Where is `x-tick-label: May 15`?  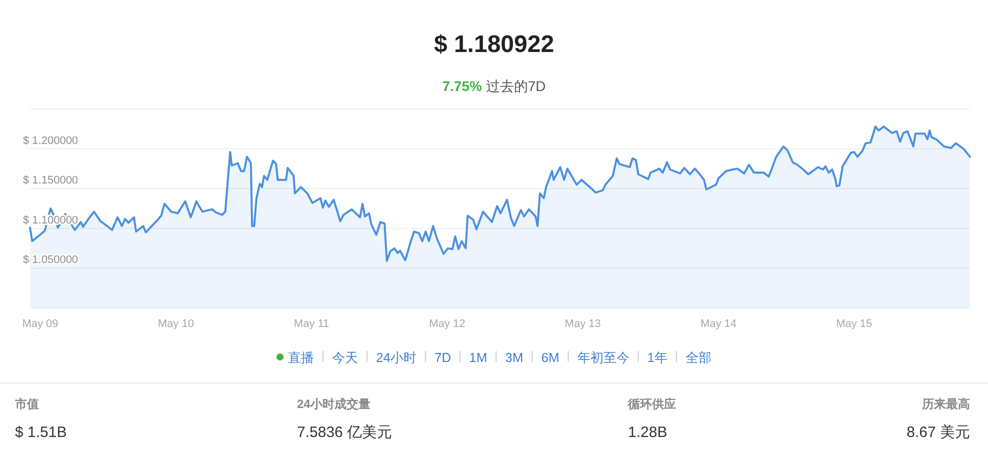 x-tick-label: May 15 is located at coordinates (854, 324).